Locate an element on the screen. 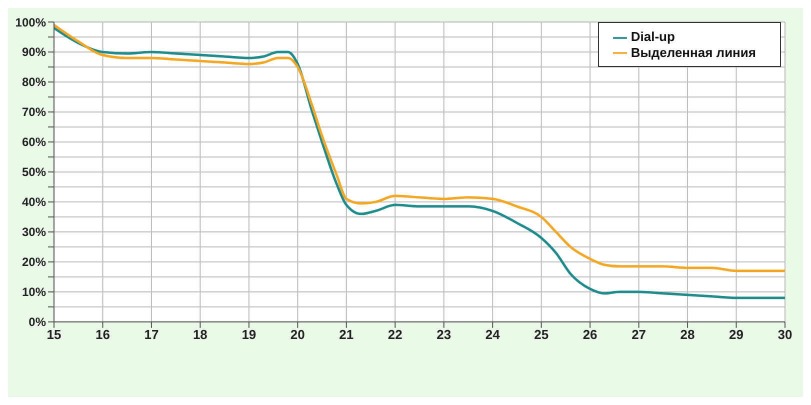 This screenshot has width=811, height=405. x-tick-label: 26 is located at coordinates (590, 334).